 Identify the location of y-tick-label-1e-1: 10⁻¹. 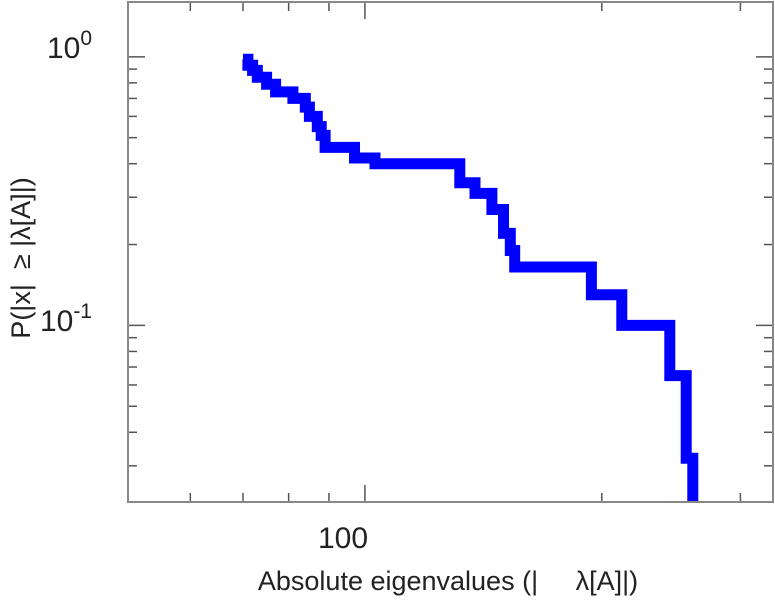
(66, 319).